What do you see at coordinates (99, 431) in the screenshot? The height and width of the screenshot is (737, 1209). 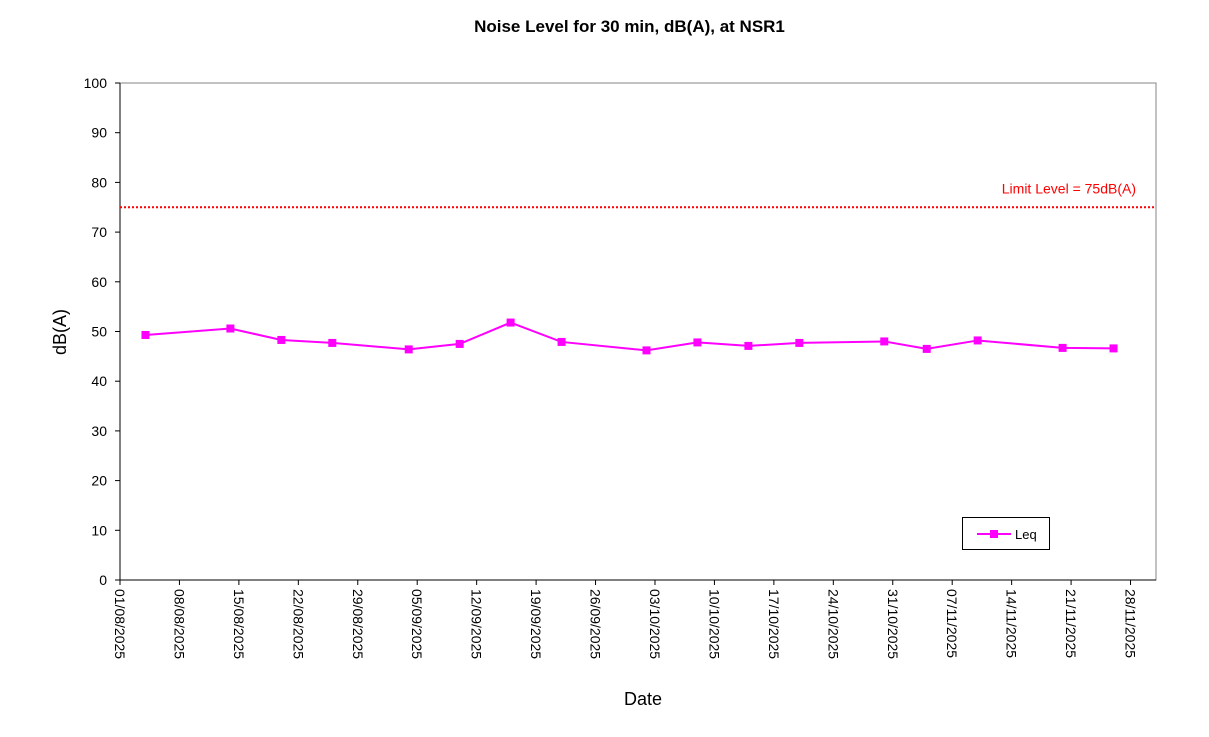 I see `y-tick-label: 30` at bounding box center [99, 431].